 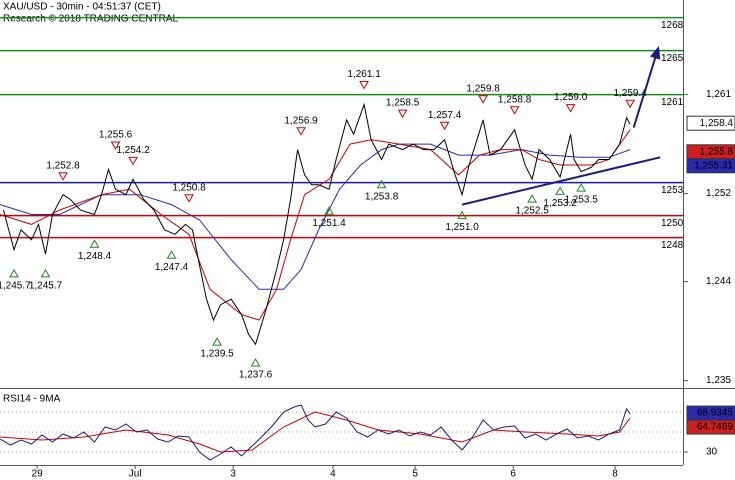 I want to click on high-label: 1,259.0, so click(x=571, y=97).